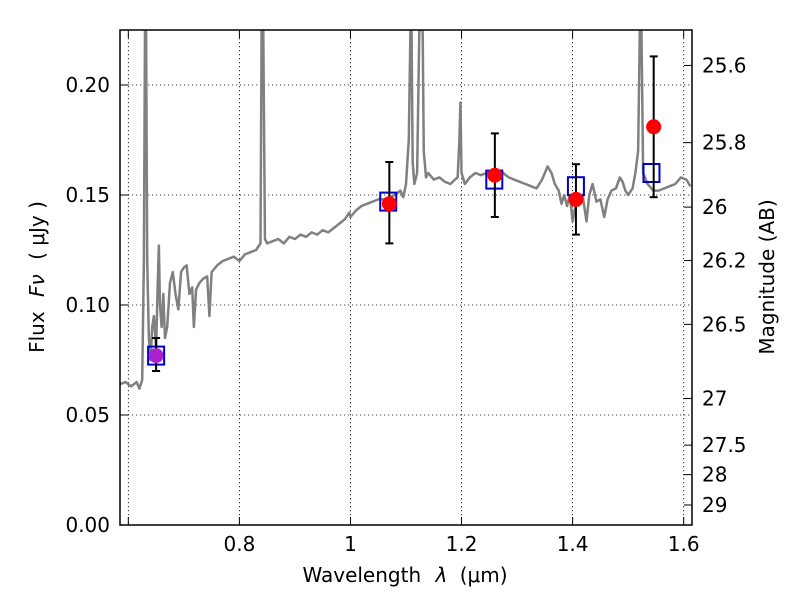 The width and height of the screenshot is (800, 600). What do you see at coordinates (87, 305) in the screenshot?
I see `y-tick-label-2: 0.10` at bounding box center [87, 305].